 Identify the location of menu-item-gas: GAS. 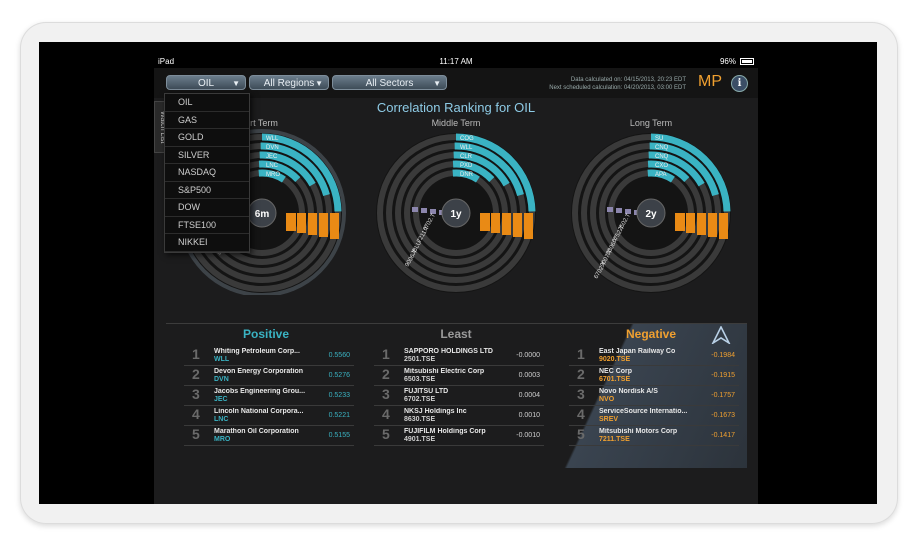
(207, 121).